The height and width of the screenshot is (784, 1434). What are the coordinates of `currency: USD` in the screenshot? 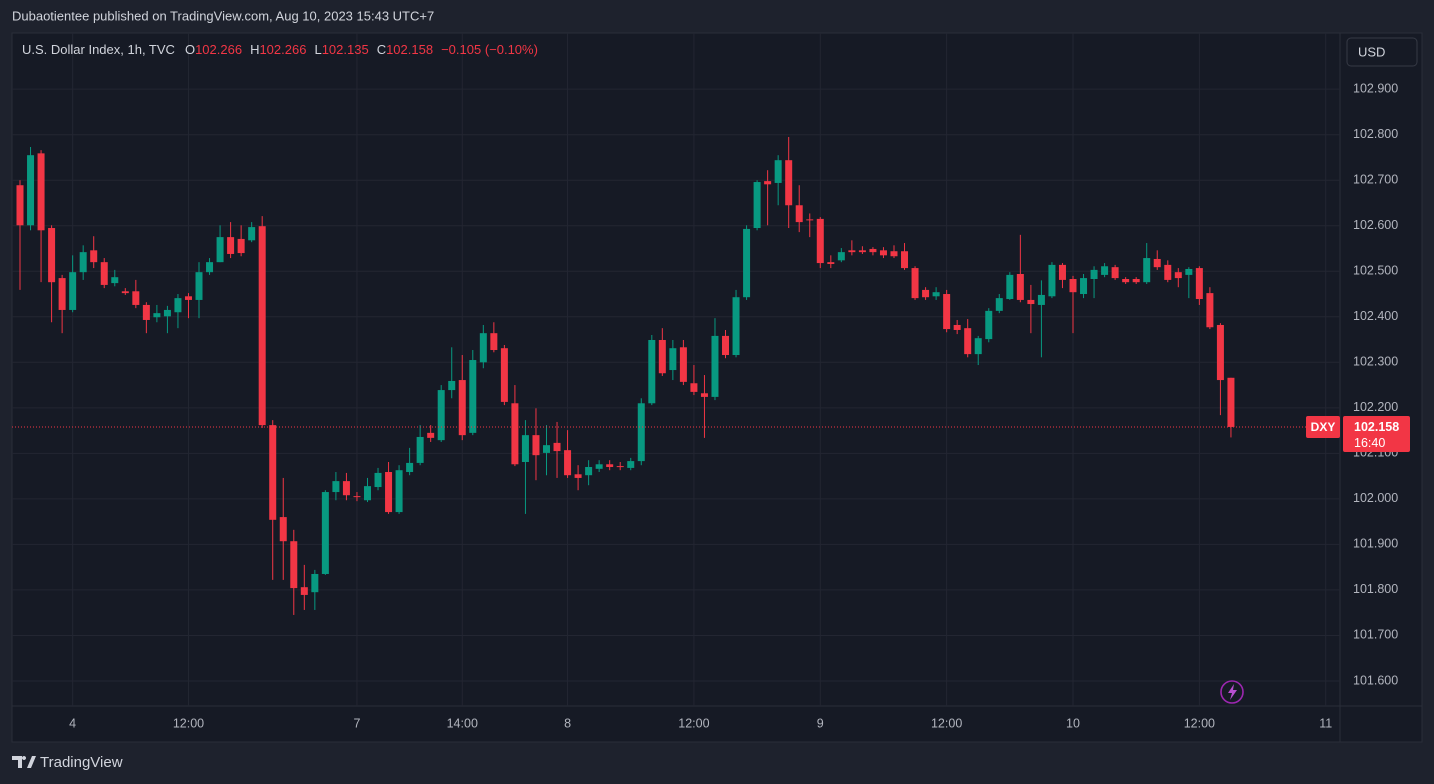 It's located at (1371, 51).